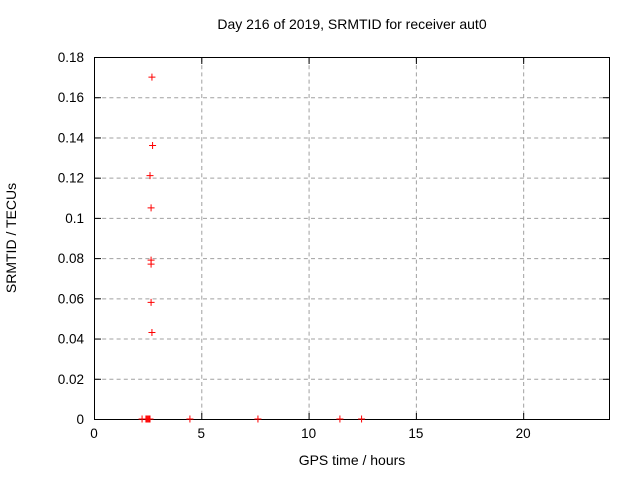 The image size is (640, 480). Describe the element at coordinates (71, 97) in the screenshot. I see `y-tick-label: 0.16` at that location.